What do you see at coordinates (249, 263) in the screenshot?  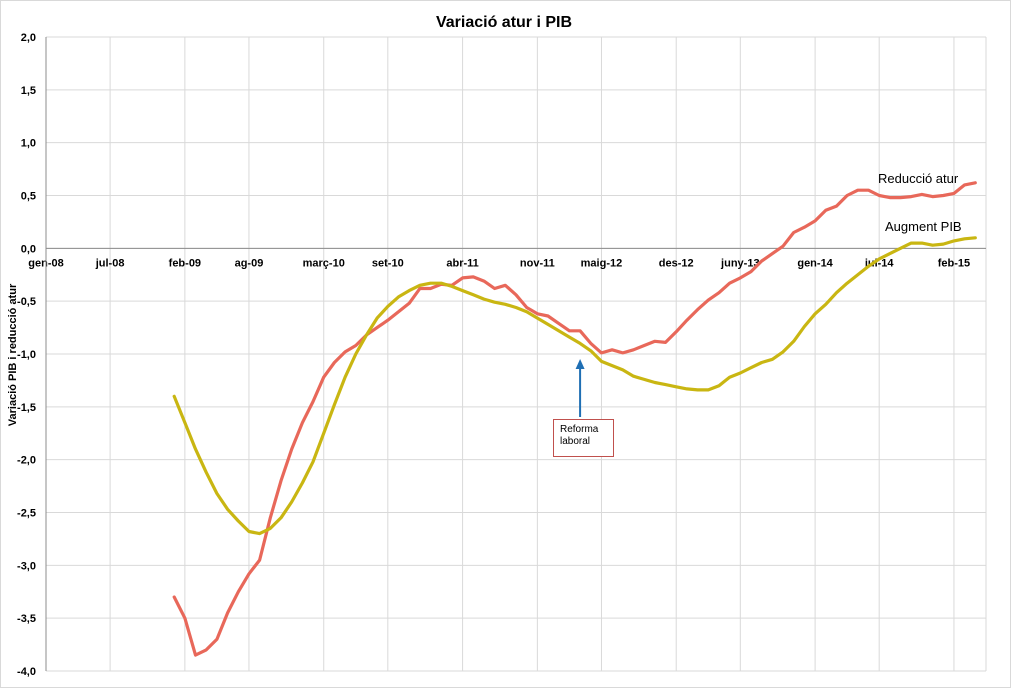 I see `x-tick-label: ag-09` at bounding box center [249, 263].